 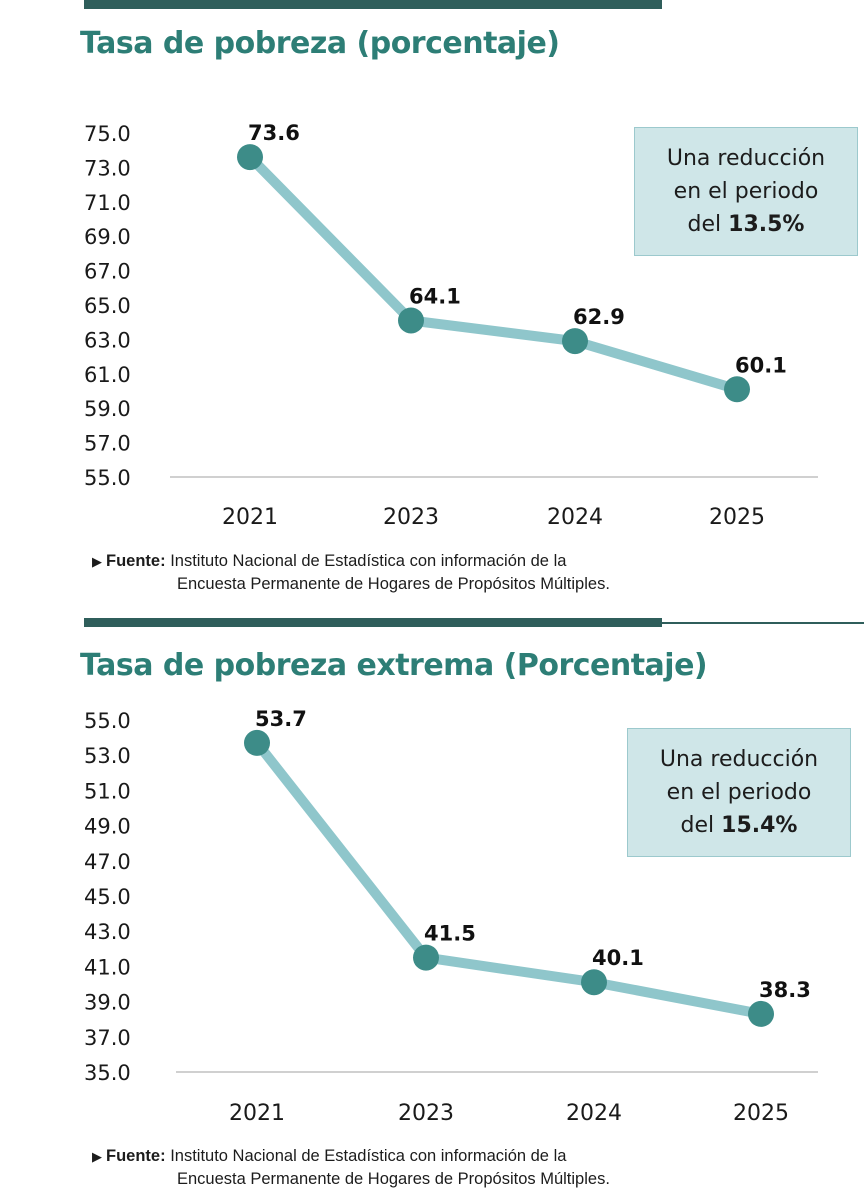 What do you see at coordinates (107, 756) in the screenshot?
I see `chart2-ytick-label: 53.0` at bounding box center [107, 756].